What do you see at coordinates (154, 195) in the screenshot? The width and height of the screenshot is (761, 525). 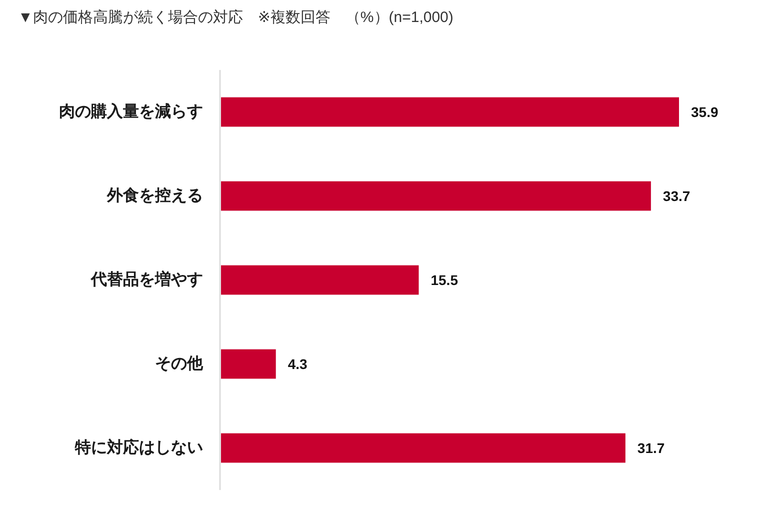 I see `y-tick-label: 外食を控える` at bounding box center [154, 195].